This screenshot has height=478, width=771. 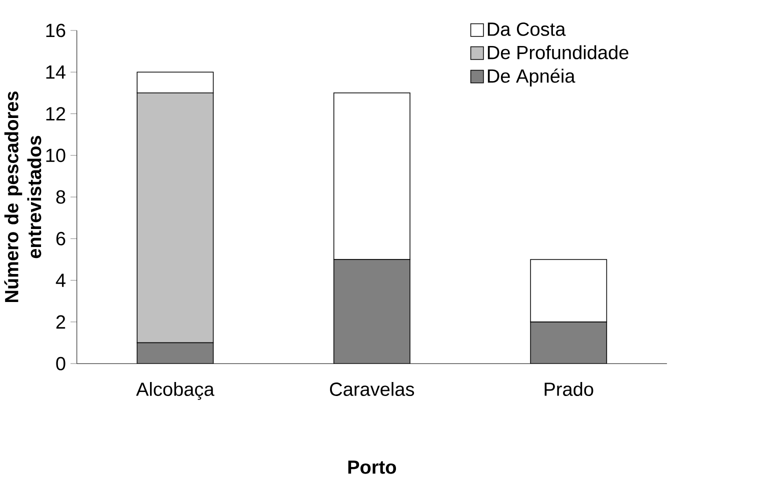 I want to click on y-tick-label: 12, so click(x=56, y=113).